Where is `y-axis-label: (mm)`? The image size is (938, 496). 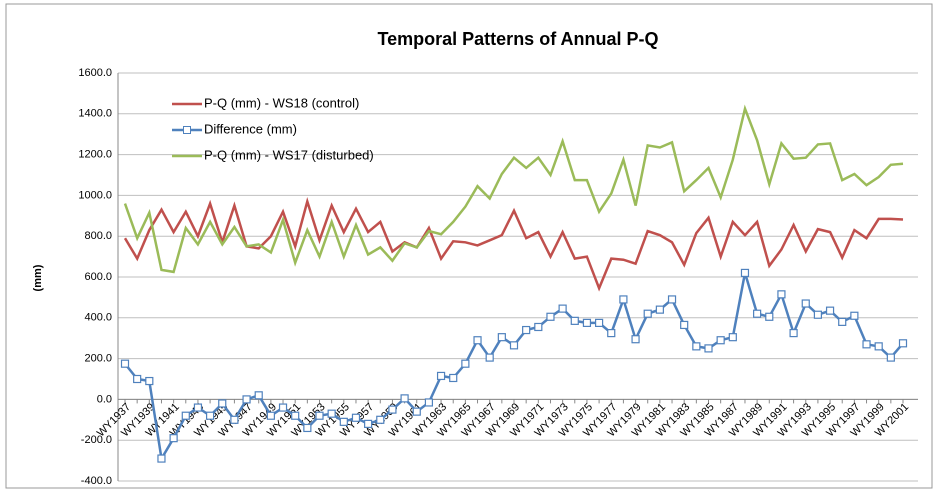 y-axis-label: (mm) is located at coordinates (38, 277).